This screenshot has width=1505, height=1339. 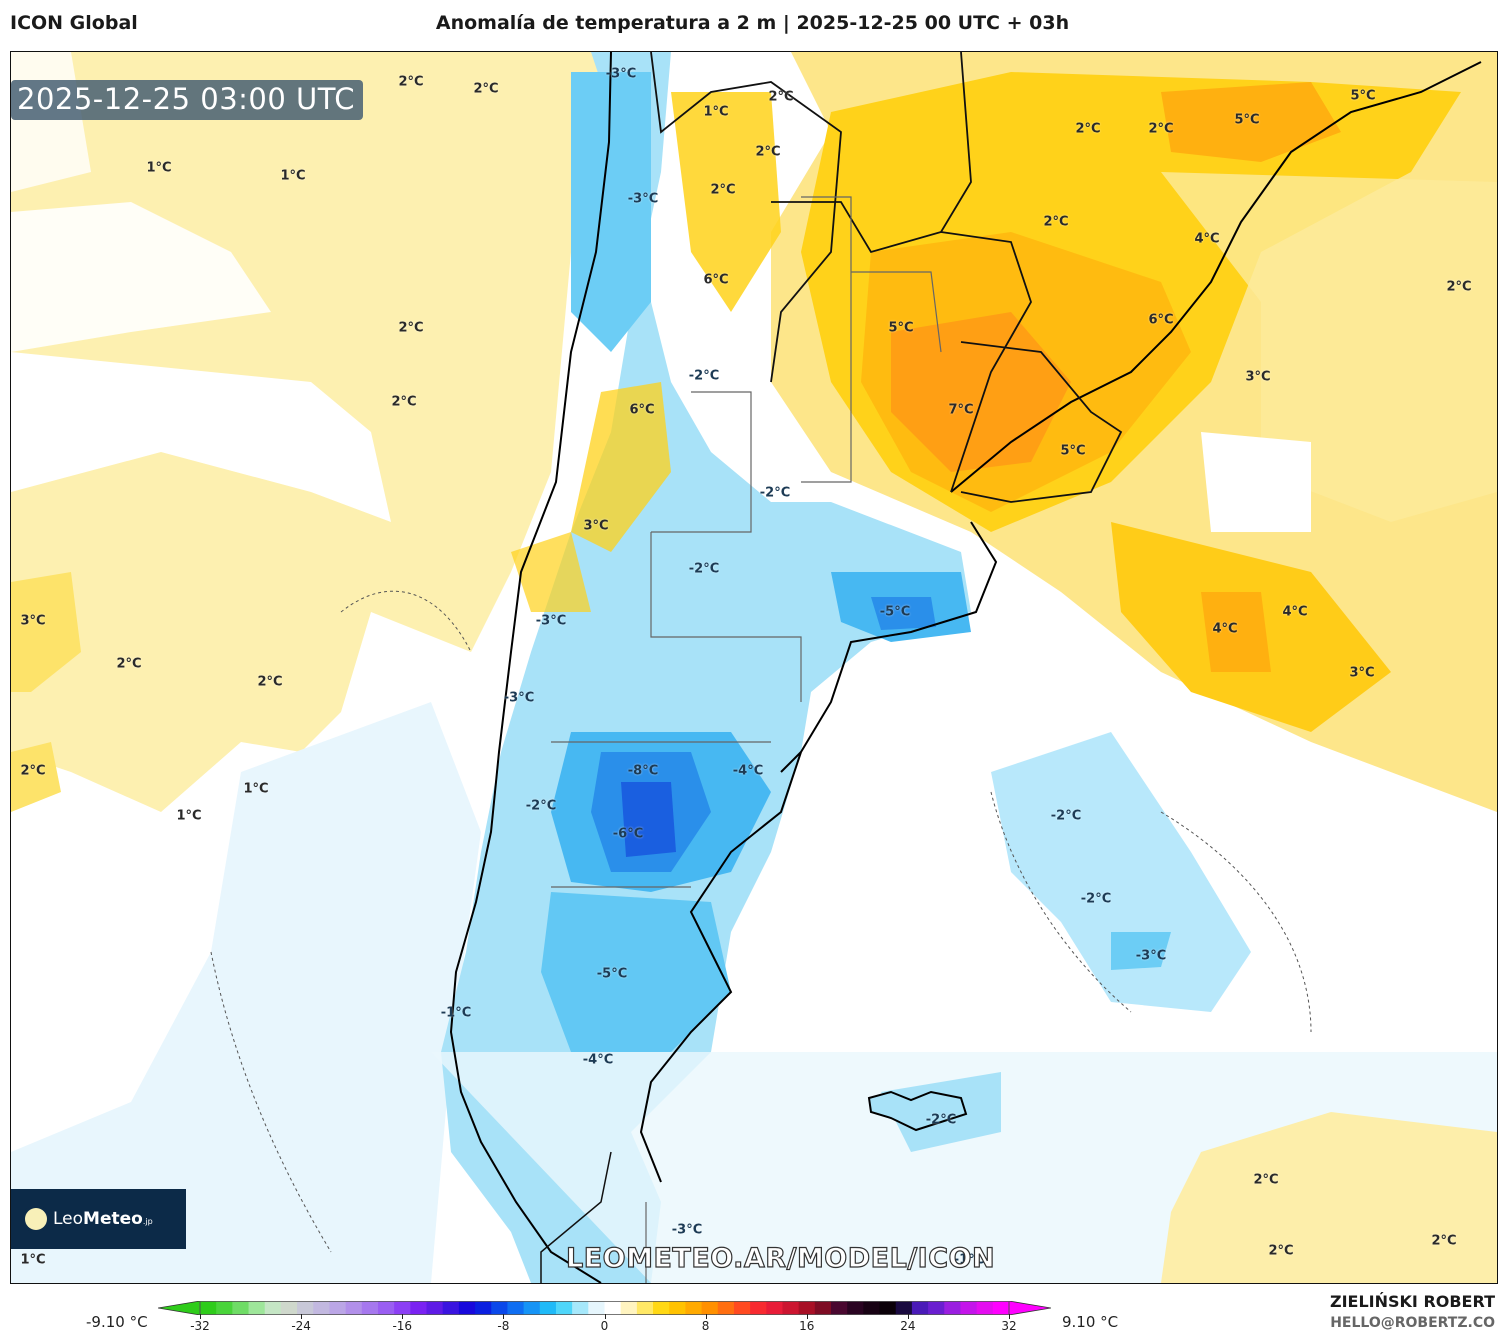 What do you see at coordinates (117, 1322) in the screenshot?
I see `colorbar-min-label: -9.10 °C` at bounding box center [117, 1322].